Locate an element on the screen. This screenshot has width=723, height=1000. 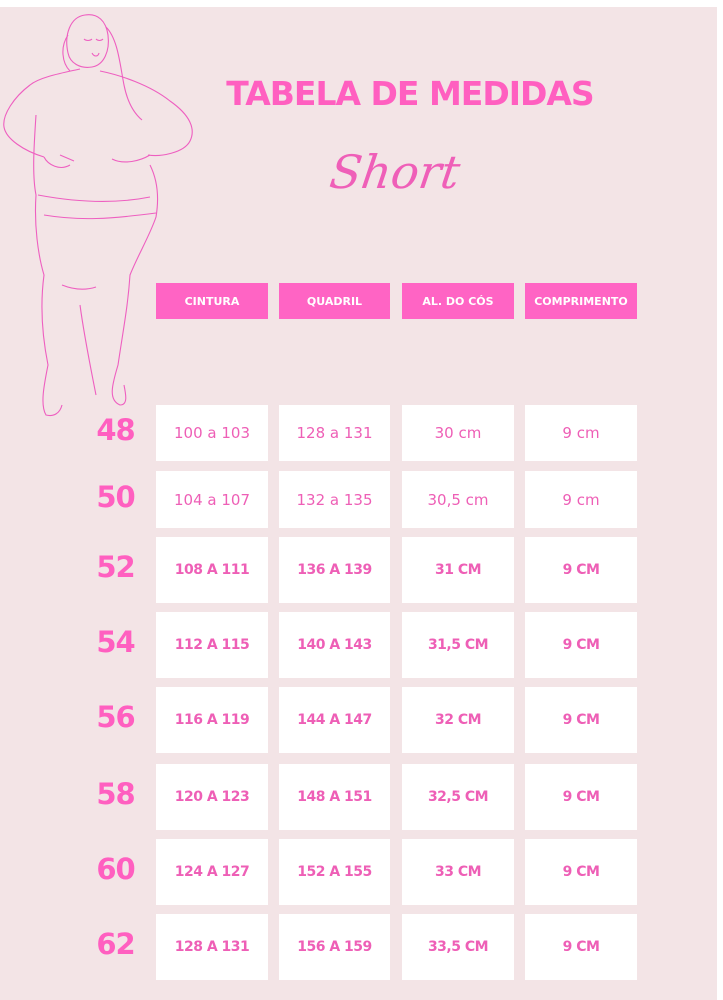
table-cell: 32,5 CM is located at coordinates (458, 797).